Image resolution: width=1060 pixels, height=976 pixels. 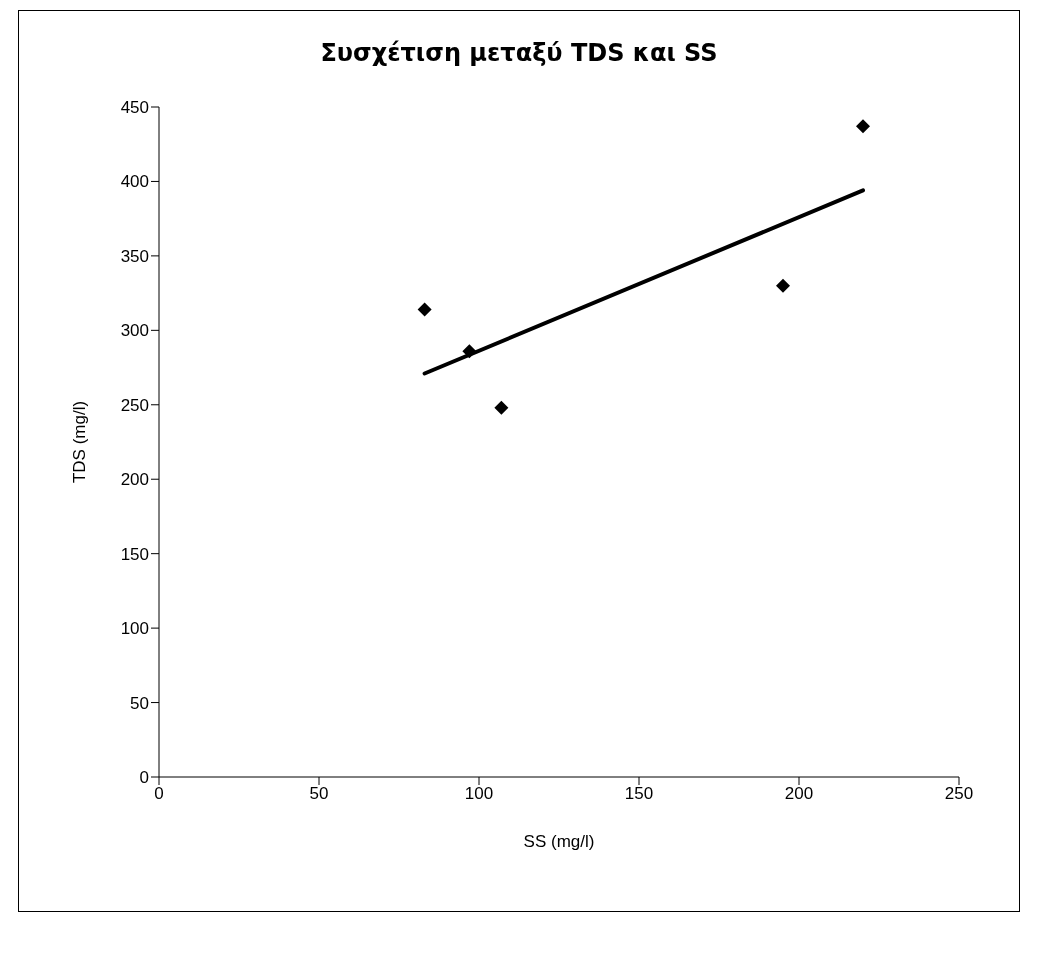 What do you see at coordinates (799, 794) in the screenshot?
I see `x-tick-label: 200` at bounding box center [799, 794].